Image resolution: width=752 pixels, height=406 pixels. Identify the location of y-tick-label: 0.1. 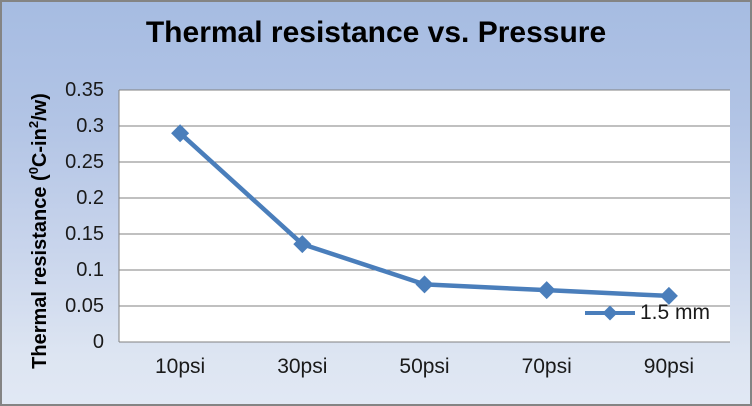
(90, 270).